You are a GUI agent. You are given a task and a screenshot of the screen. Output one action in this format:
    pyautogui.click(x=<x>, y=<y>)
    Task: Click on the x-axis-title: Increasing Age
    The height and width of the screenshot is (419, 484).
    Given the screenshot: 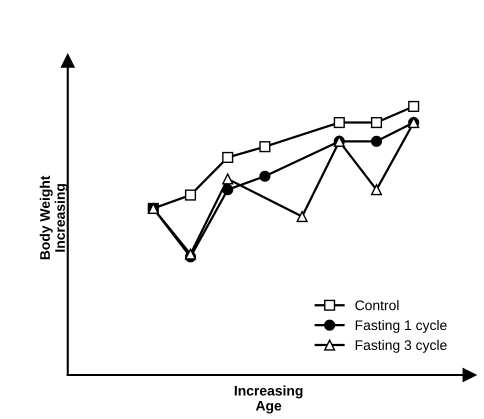 What is the action you would take?
    pyautogui.click(x=268, y=399)
    